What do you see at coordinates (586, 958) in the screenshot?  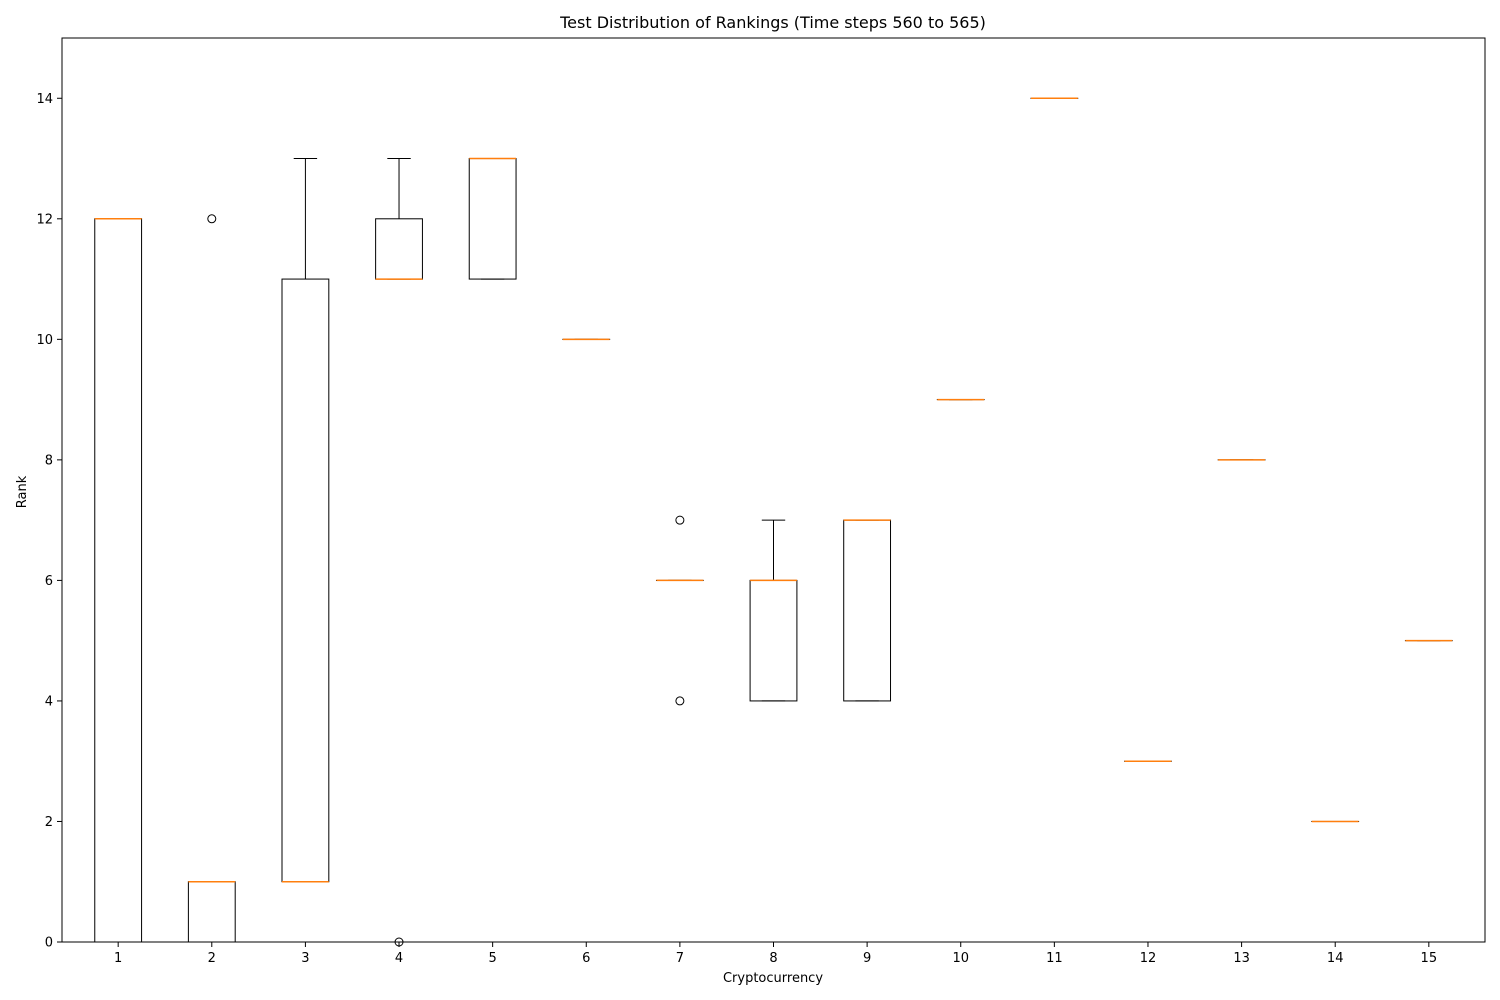 I see `x-tick-label: 6` at bounding box center [586, 958].